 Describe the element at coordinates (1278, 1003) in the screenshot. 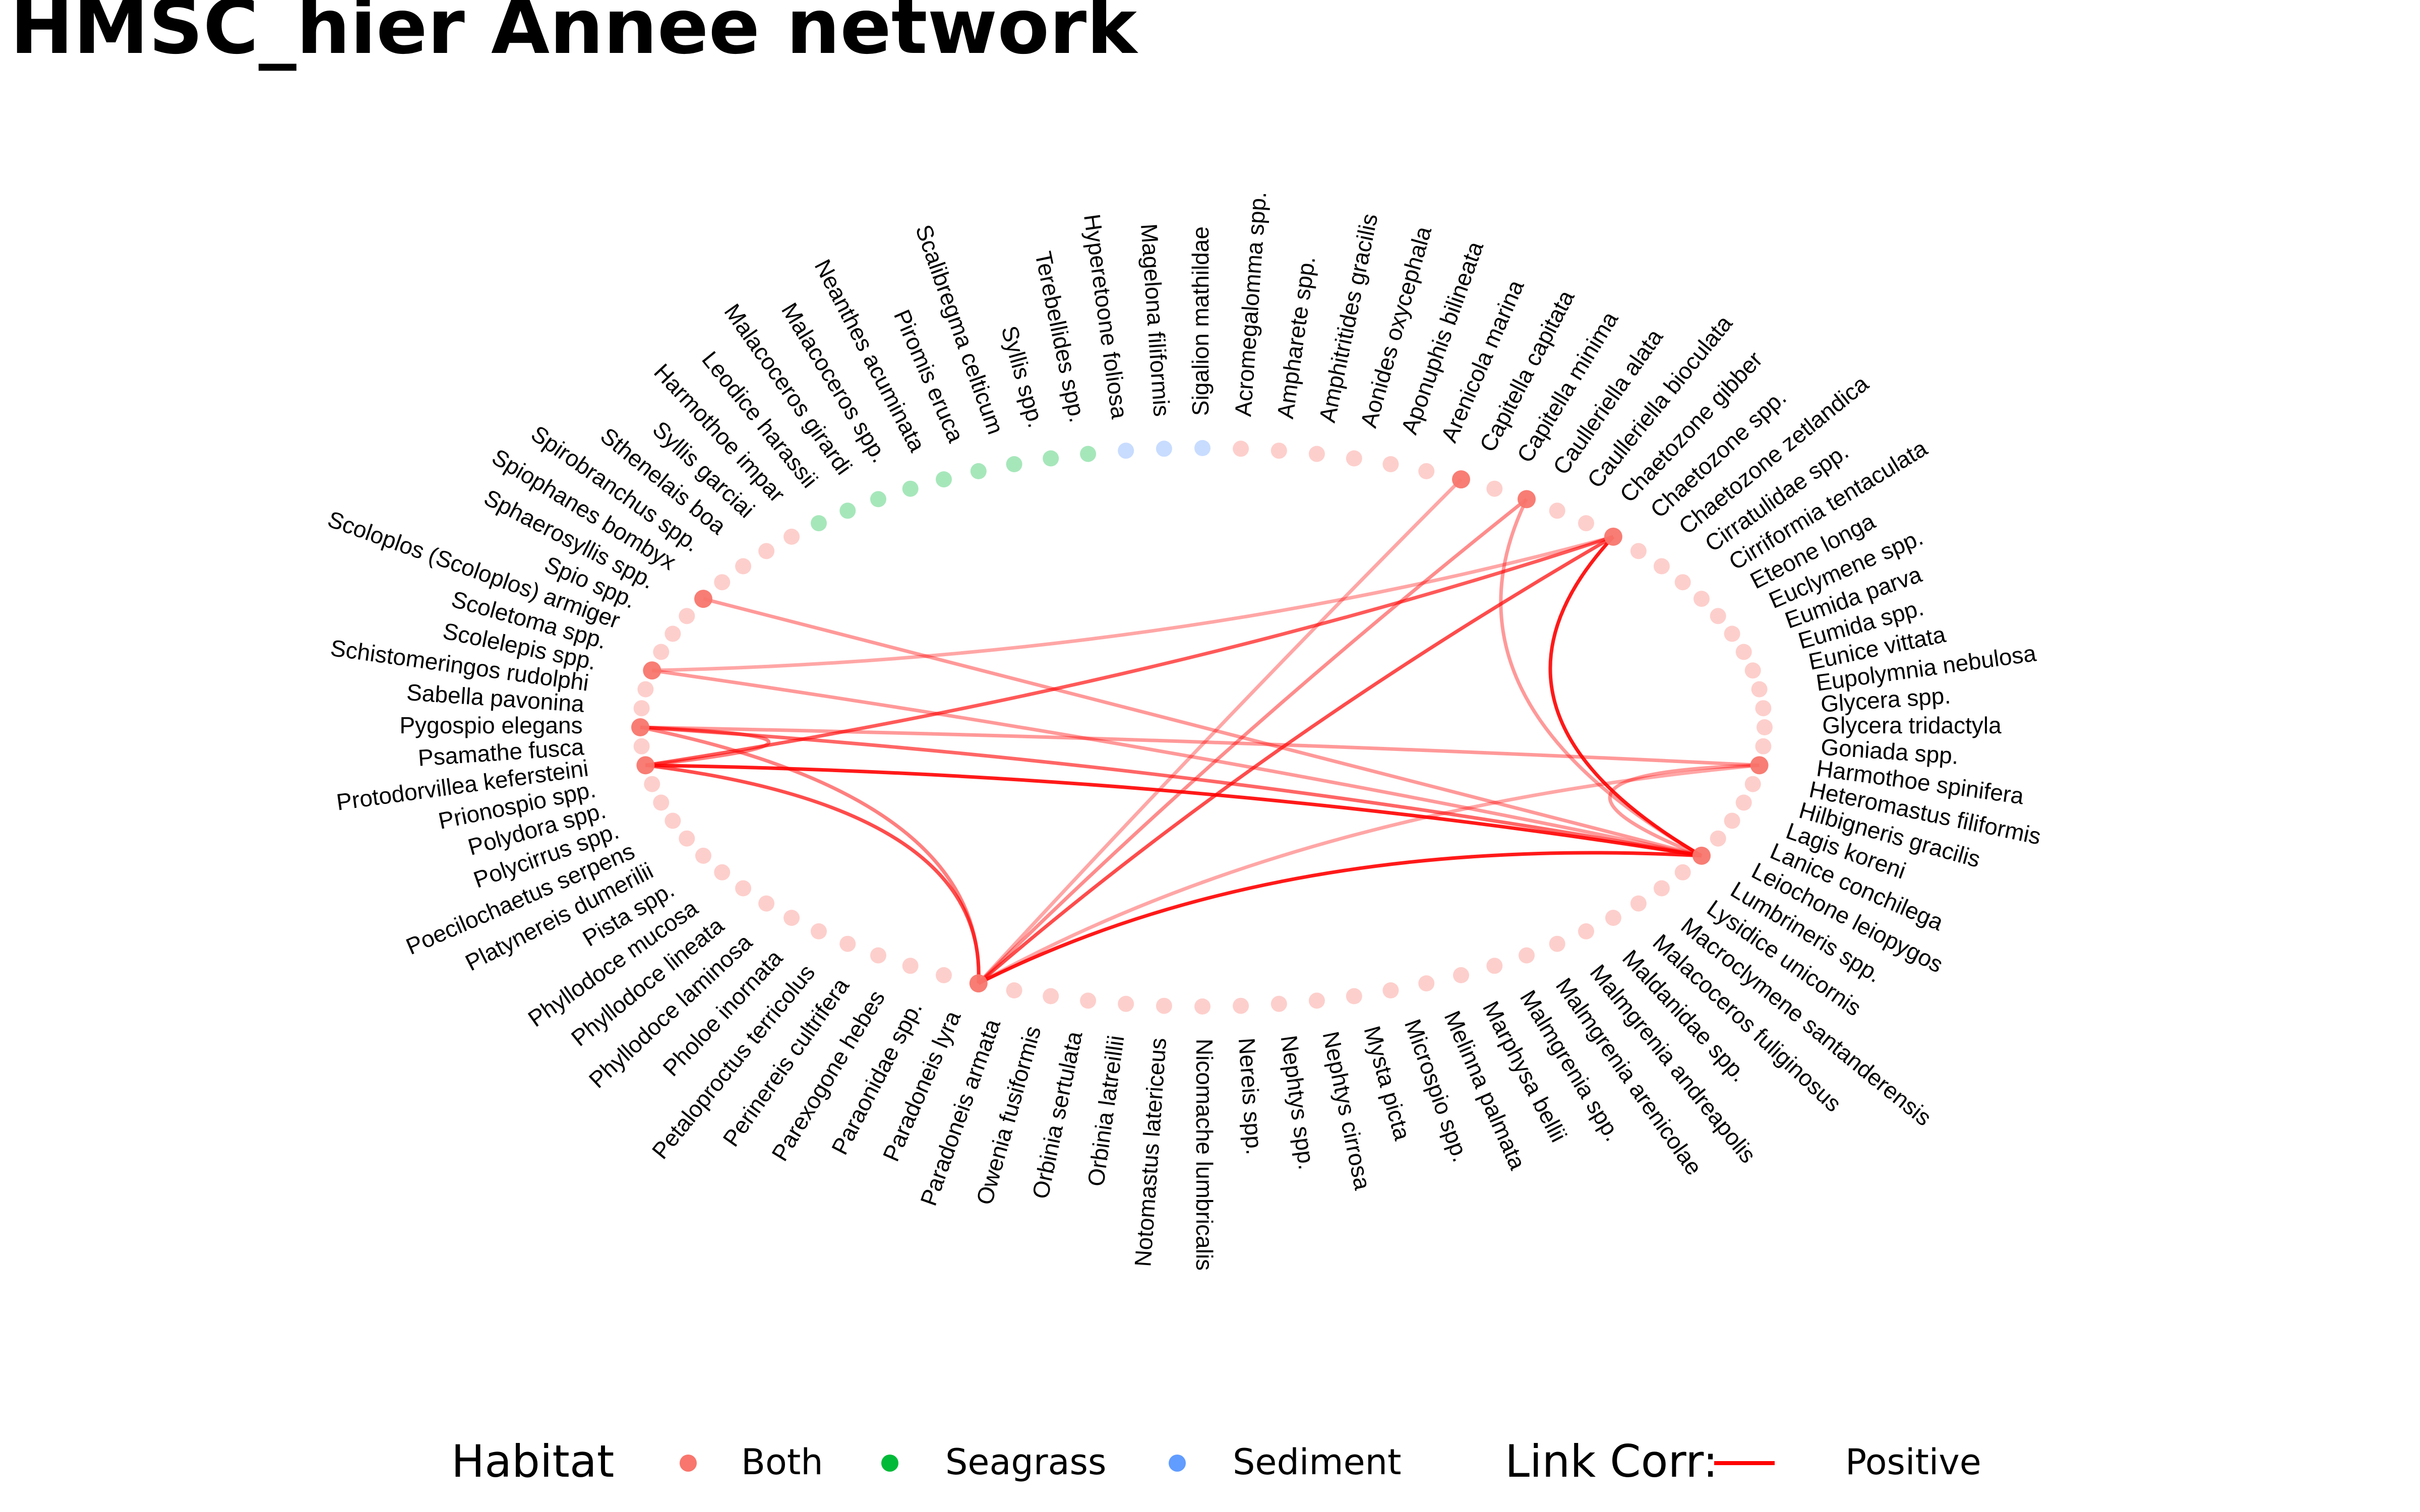

I see `node-nephtys-spp` at that location.